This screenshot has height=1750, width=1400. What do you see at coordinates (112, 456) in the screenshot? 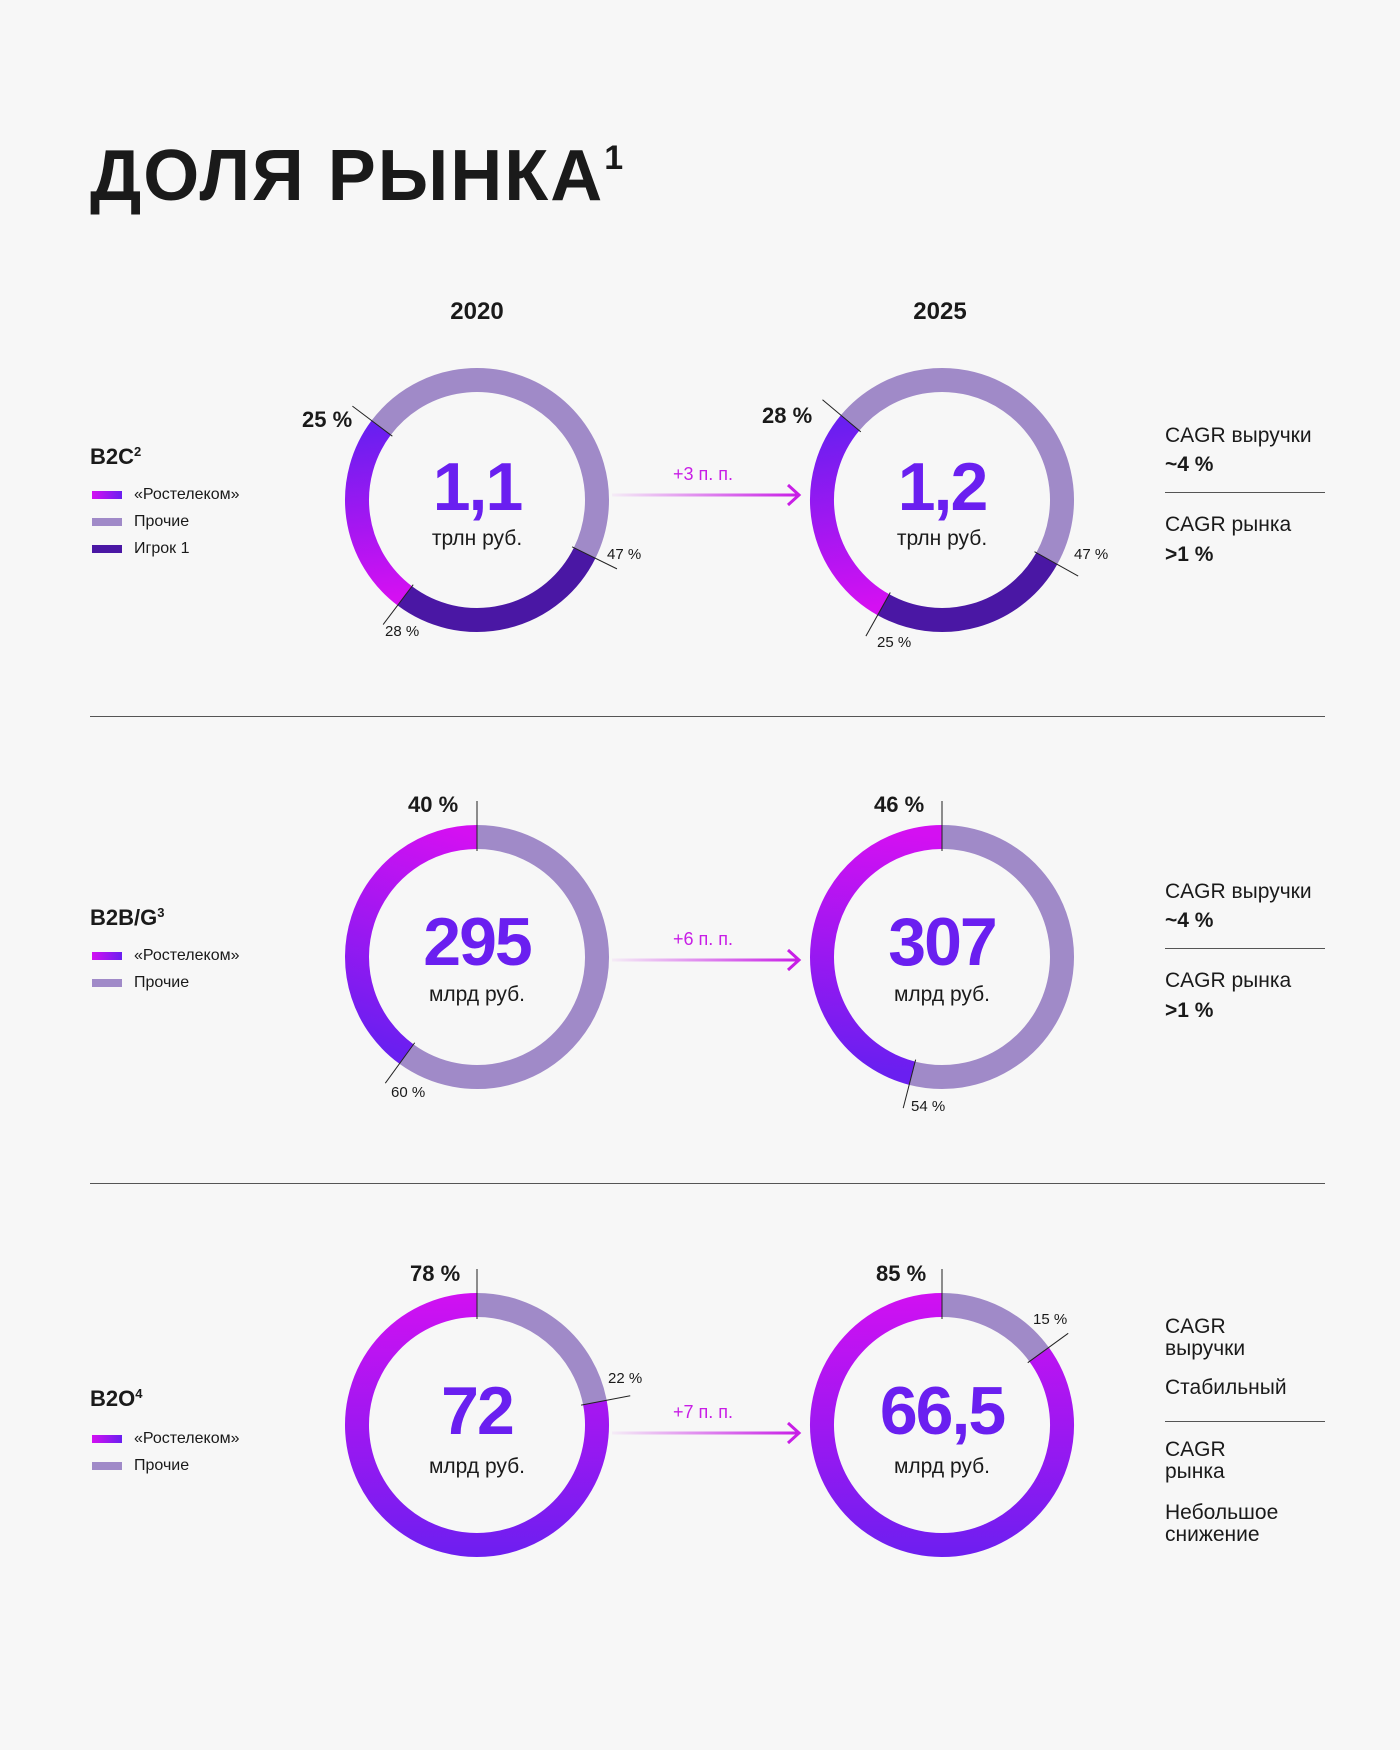
I see `section-name: B2C` at bounding box center [112, 456].